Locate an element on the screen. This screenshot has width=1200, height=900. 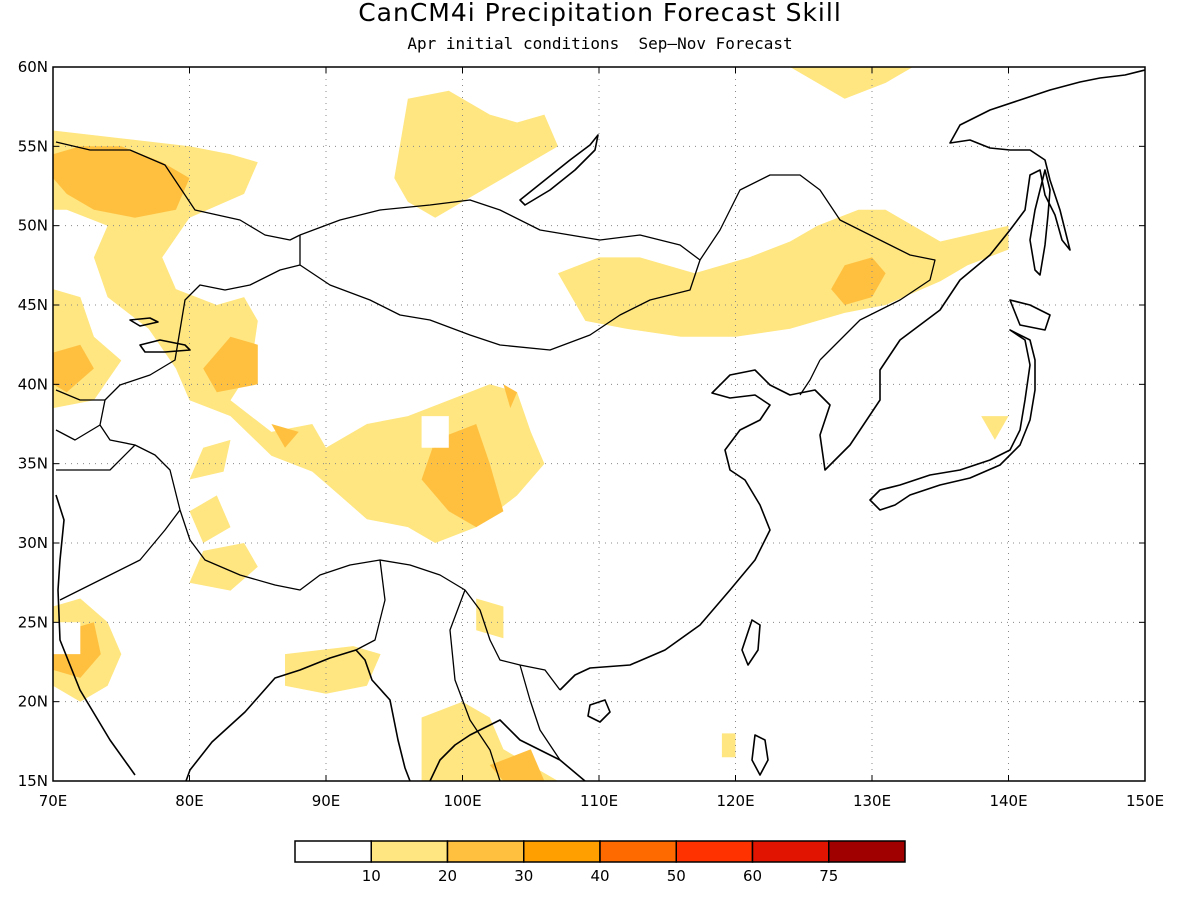
lon-tick-label: 90E is located at coordinates (326, 801).